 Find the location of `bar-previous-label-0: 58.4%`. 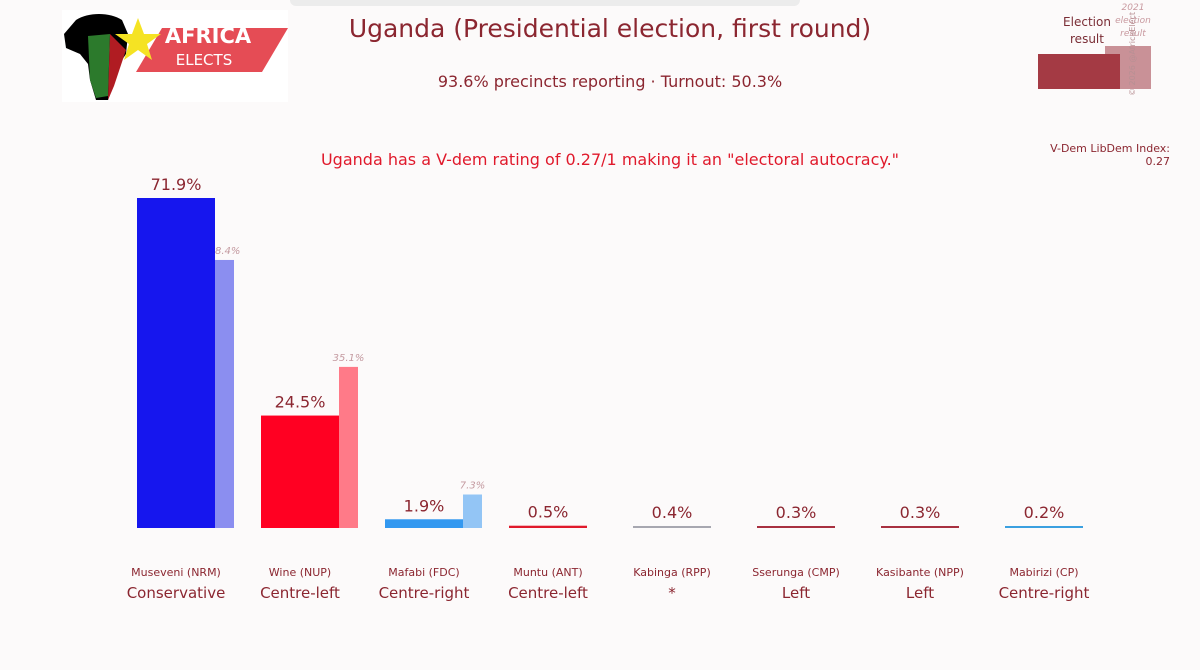

bar-previous-label-0: 58.4% is located at coordinates (225, 251).